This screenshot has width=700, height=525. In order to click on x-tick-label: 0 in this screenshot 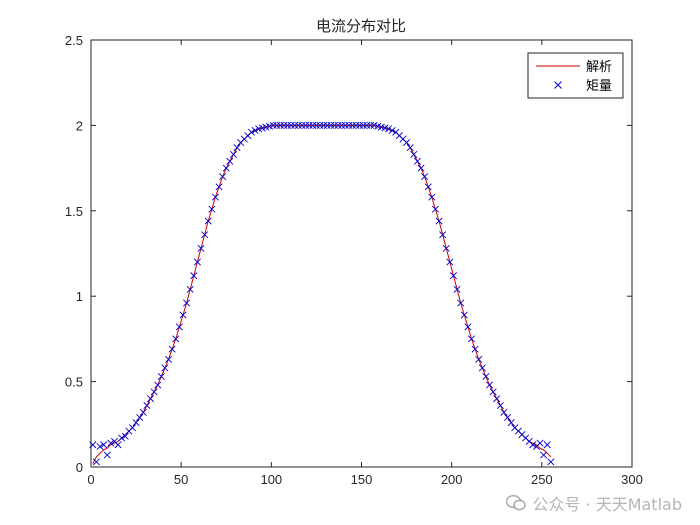, I will do `click(90, 479)`.